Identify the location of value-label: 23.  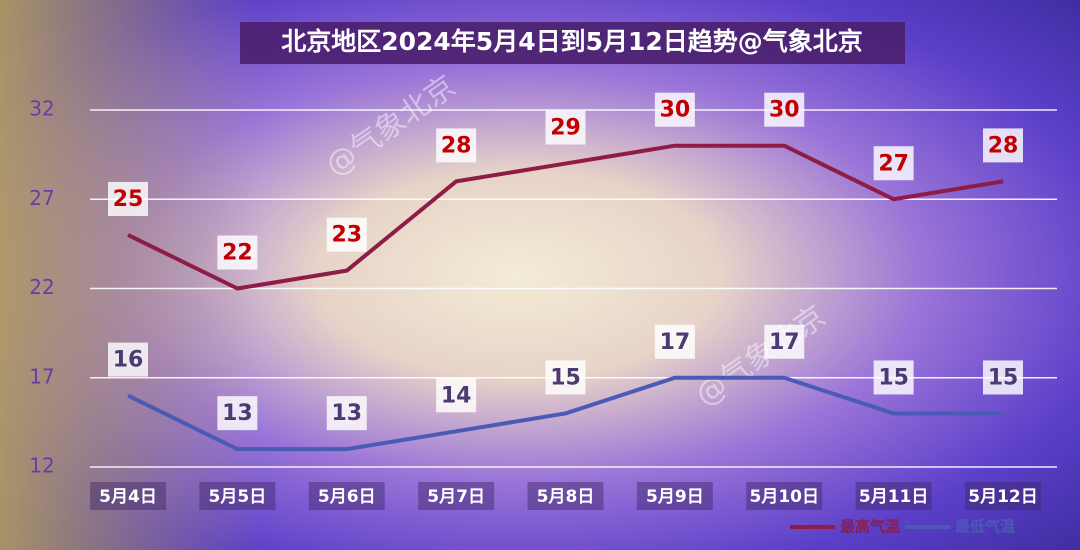
(346, 235).